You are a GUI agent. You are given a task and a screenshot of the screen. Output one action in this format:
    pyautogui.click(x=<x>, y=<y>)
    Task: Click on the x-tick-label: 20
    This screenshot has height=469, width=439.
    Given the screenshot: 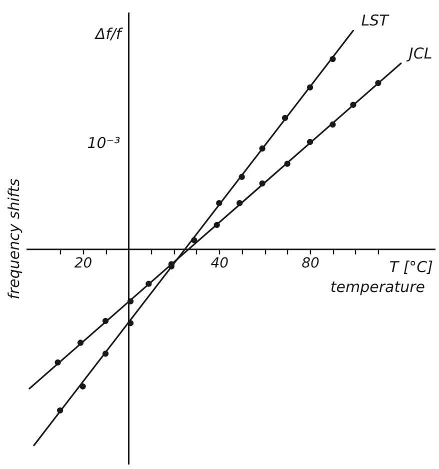 What is the action you would take?
    pyautogui.click(x=83, y=263)
    